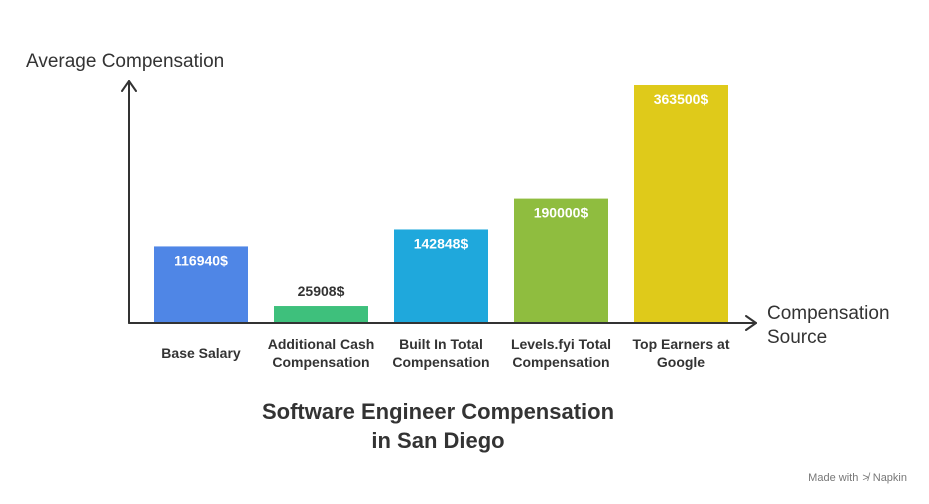 The image size is (929, 504). What do you see at coordinates (201, 260) in the screenshot?
I see `value-label-1: 116940$` at bounding box center [201, 260].